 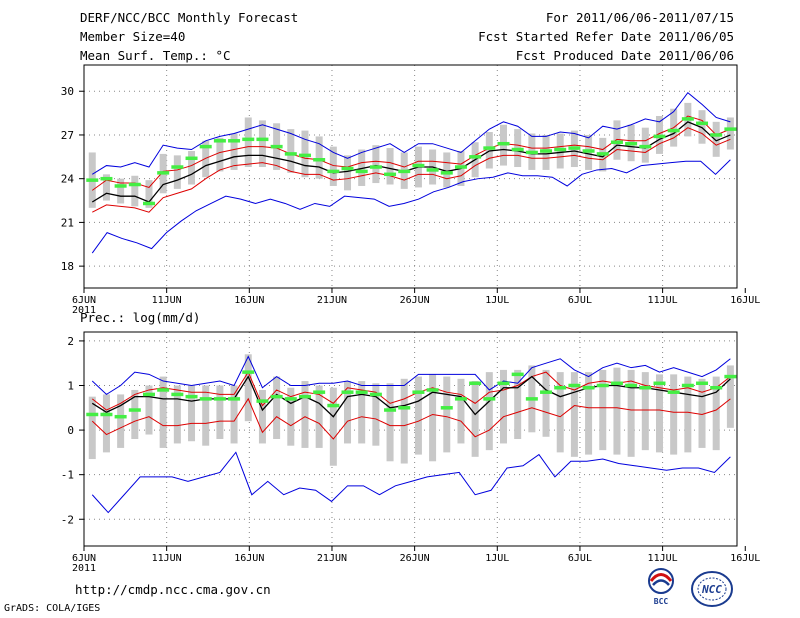 I want to click on prec-xtick-label: 6JUL, so click(x=580, y=558).